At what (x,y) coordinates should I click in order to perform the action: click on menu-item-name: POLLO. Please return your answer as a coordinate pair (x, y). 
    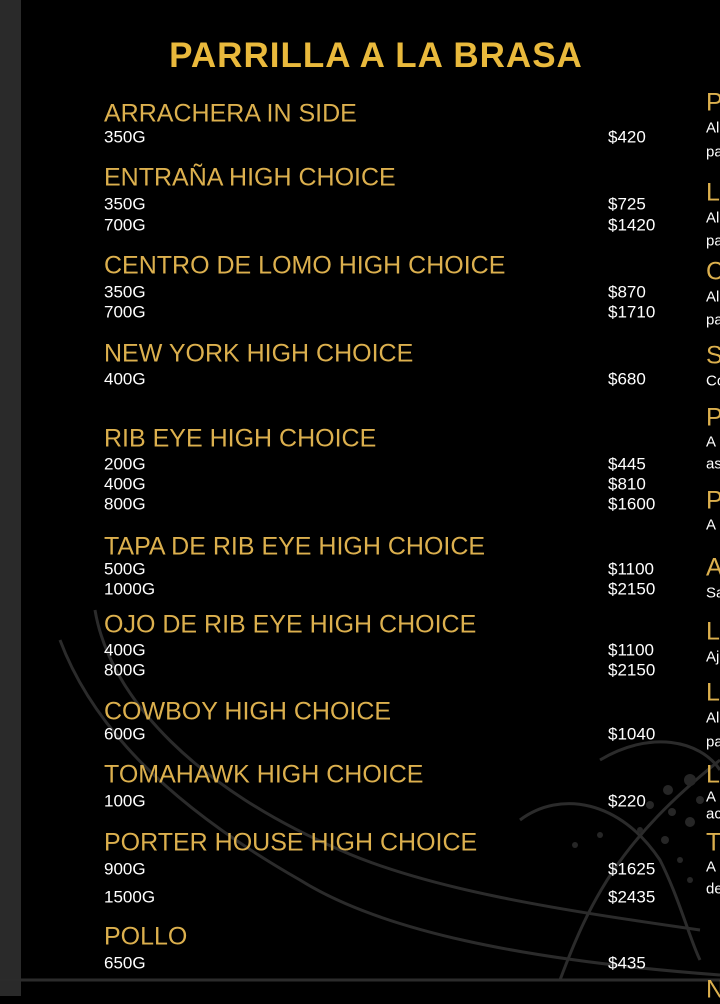
    Looking at the image, I should click on (146, 936).